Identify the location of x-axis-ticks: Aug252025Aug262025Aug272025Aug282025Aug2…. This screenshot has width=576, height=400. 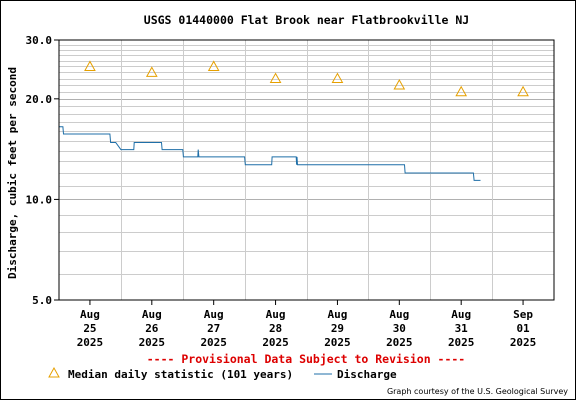
(307, 324).